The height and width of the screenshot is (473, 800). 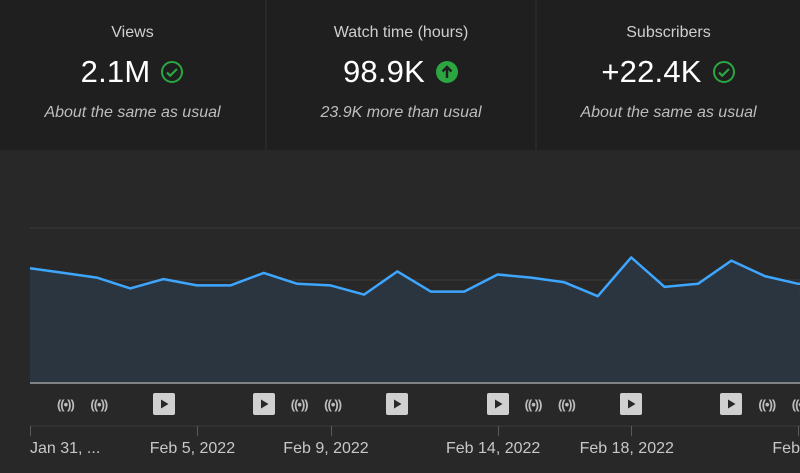 What do you see at coordinates (786, 448) in the screenshot?
I see `x-tick-label: Feb 23` at bounding box center [786, 448].